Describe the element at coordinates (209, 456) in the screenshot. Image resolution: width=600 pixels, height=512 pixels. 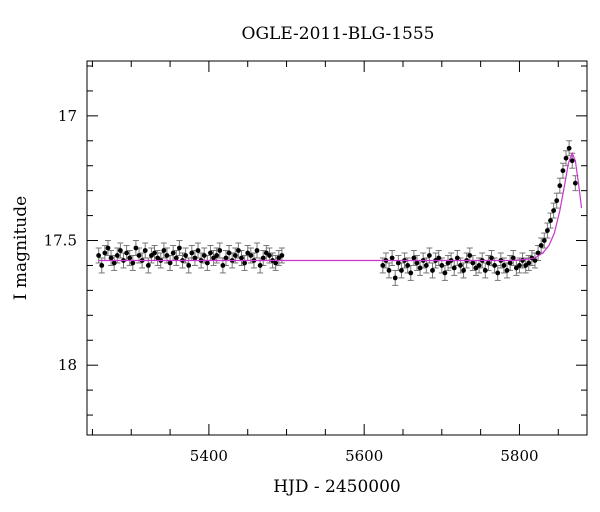
I see `x-tick-label: 5400` at that location.